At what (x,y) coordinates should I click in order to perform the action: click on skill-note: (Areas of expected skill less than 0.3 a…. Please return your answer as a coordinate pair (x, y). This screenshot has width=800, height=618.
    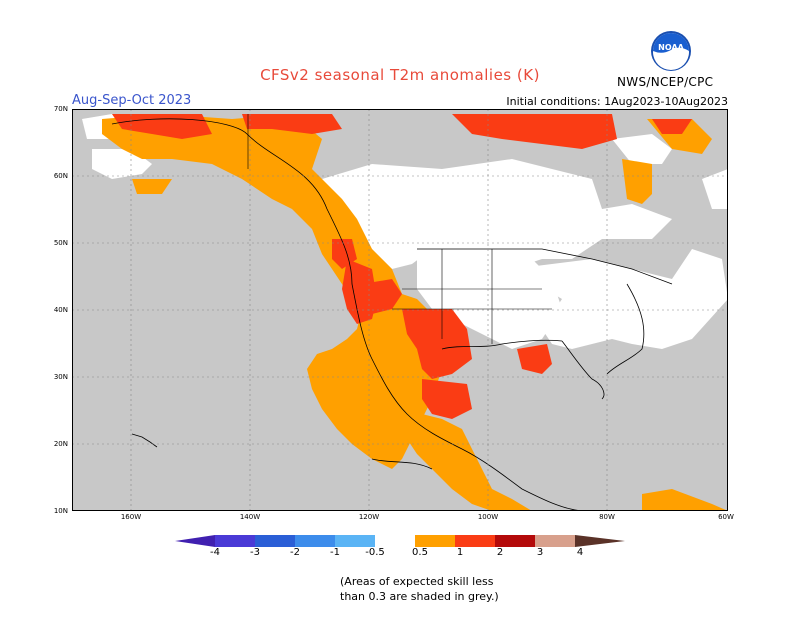
    Looking at the image, I should click on (419, 589).